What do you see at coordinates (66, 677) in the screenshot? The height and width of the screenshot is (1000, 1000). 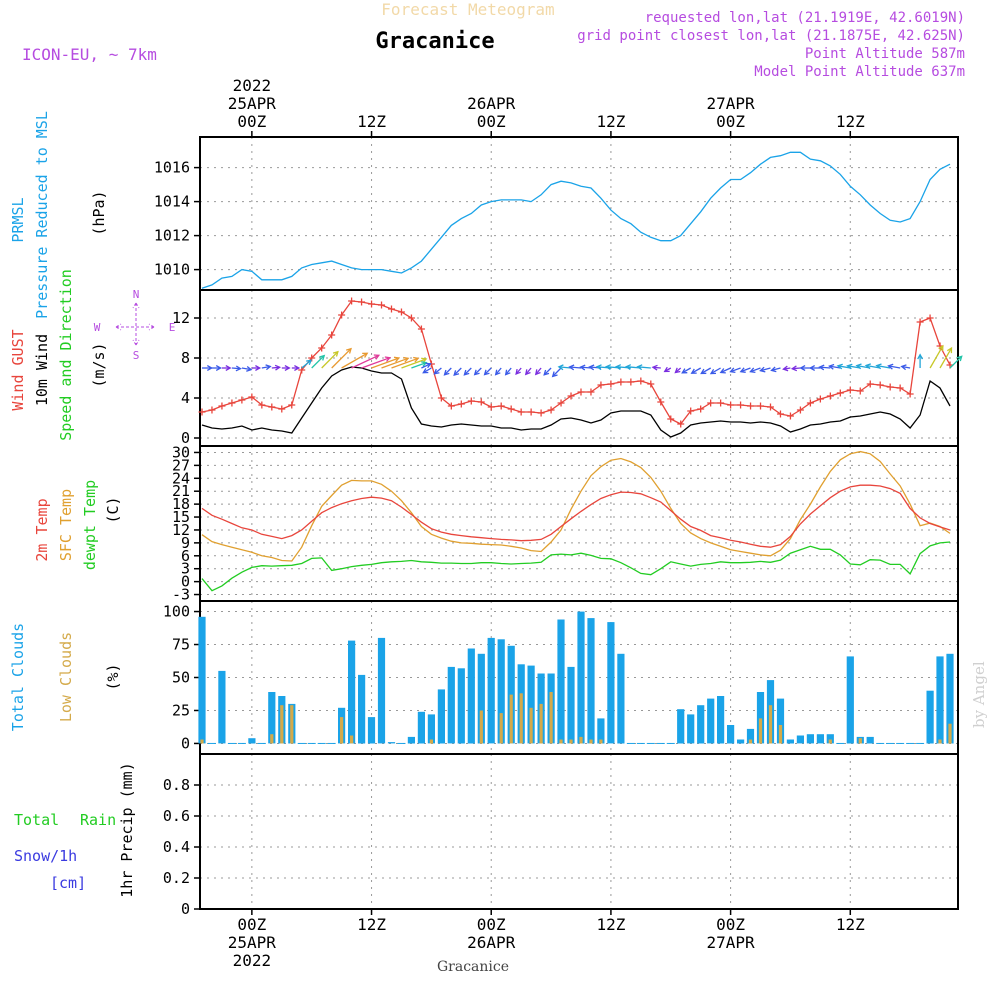 I see `low-clouds-label: Low Clouds` at bounding box center [66, 677].